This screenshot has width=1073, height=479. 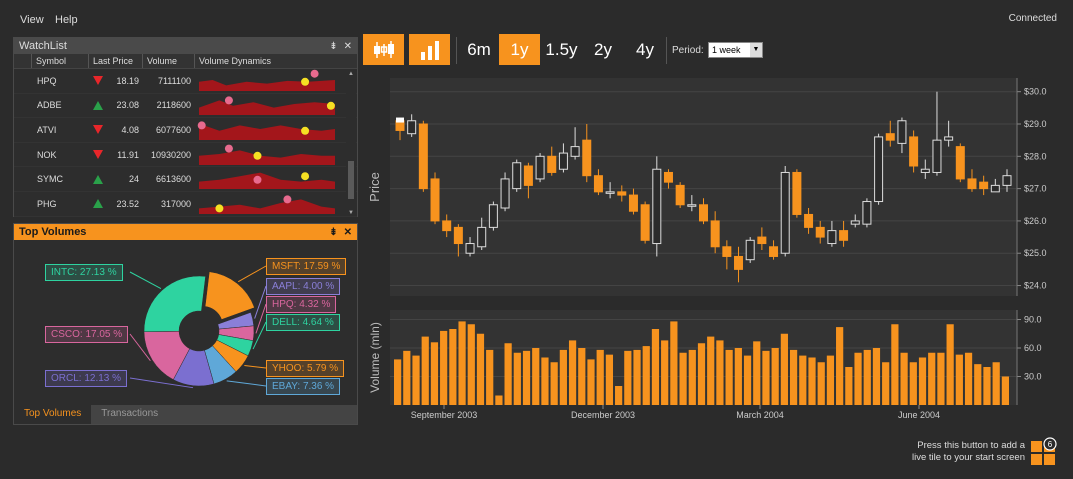 What do you see at coordinates (519, 49) in the screenshot?
I see `range-1y-button: 1y` at bounding box center [519, 49].